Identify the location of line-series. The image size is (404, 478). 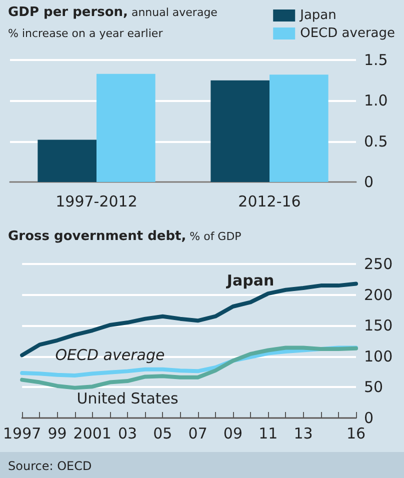
(189, 368).